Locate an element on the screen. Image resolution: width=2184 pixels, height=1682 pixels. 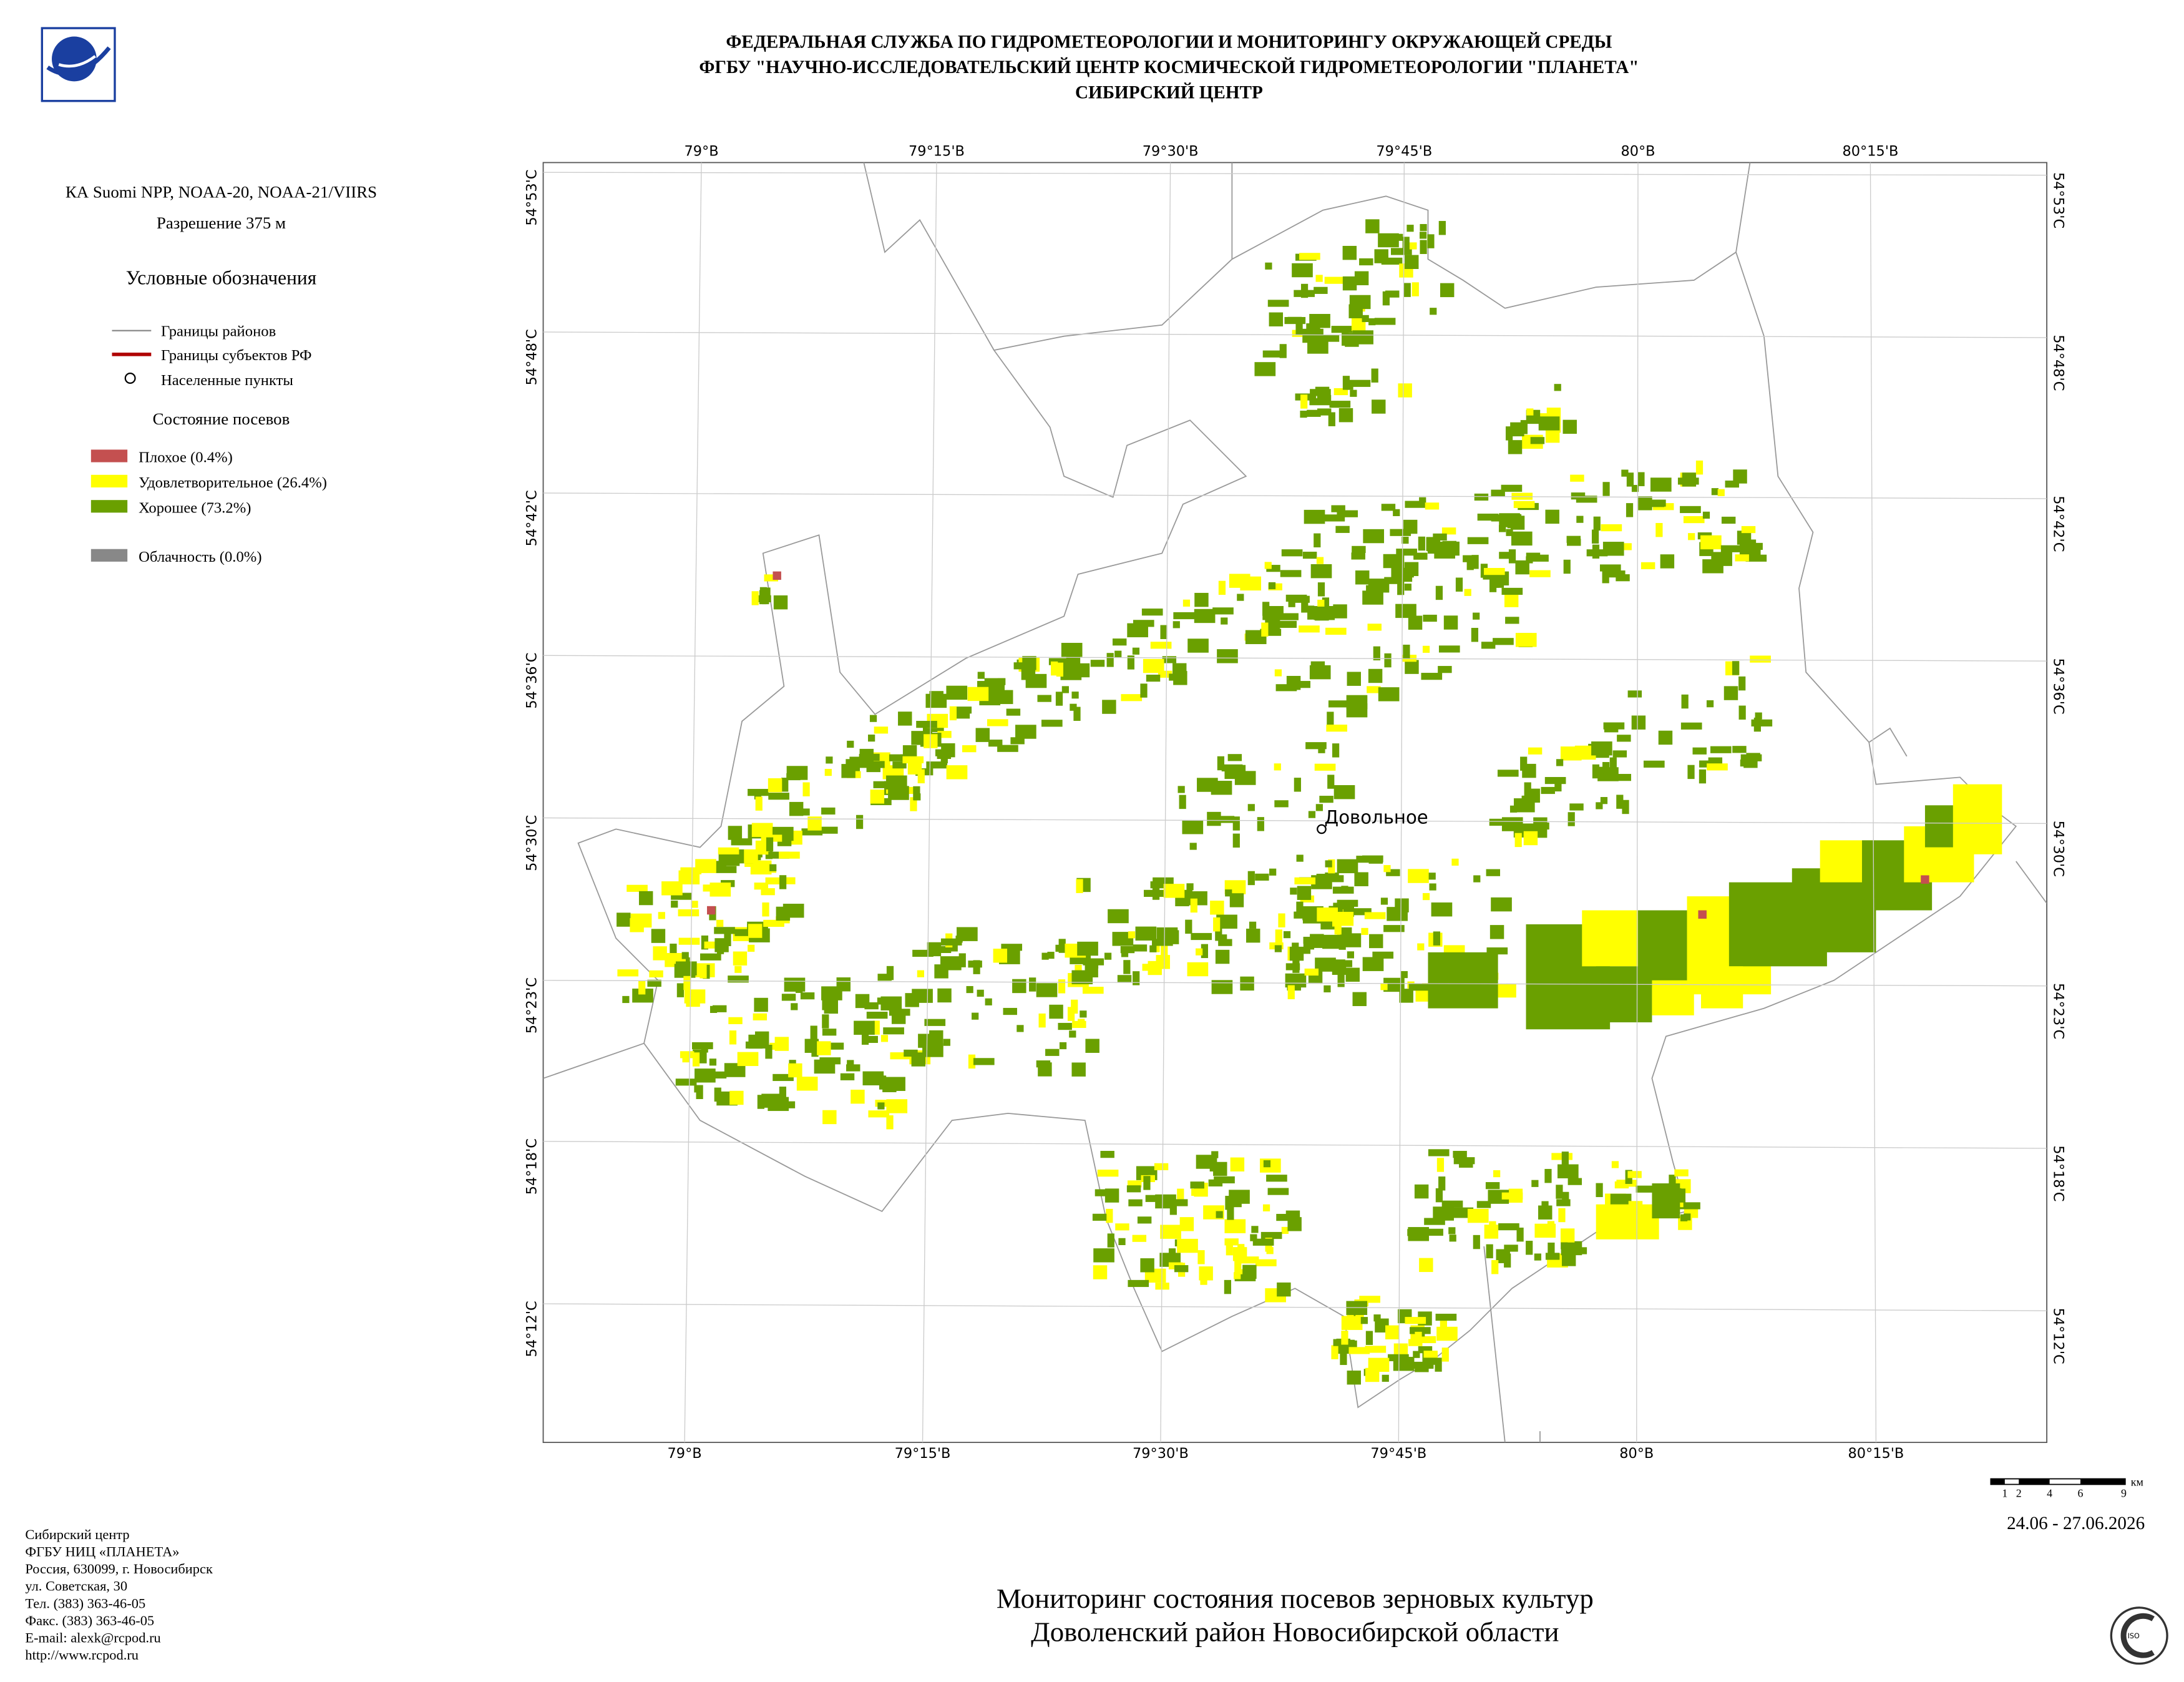
footer-line: Факс. (383) 363-46-05 is located at coordinates (89, 1620).